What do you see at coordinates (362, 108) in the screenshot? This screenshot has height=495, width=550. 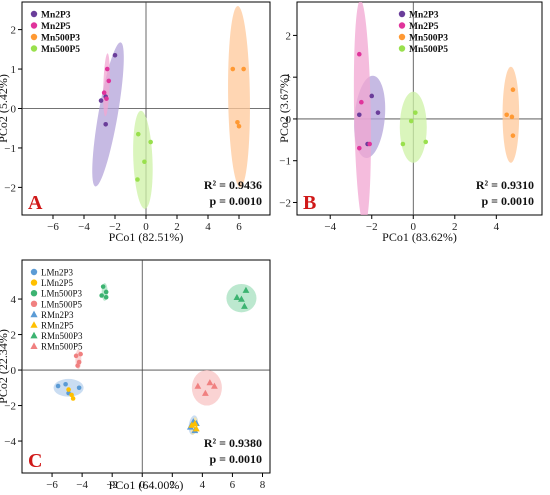 I see `ellipse-mn2p5` at bounding box center [362, 108].